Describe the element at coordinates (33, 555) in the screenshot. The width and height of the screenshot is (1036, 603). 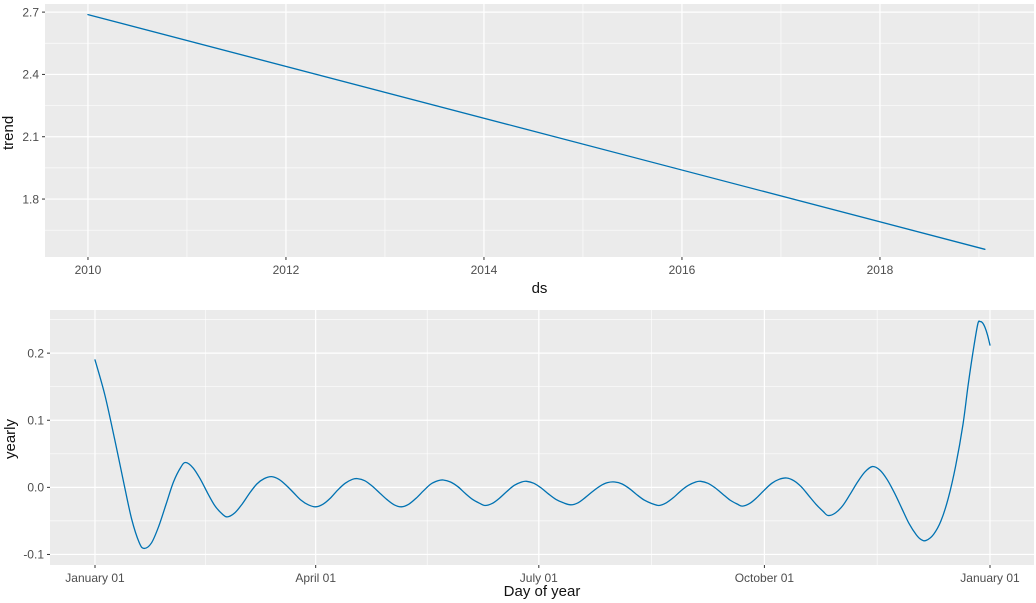
I see `yearly-y-tick-label: -0.1` at that location.